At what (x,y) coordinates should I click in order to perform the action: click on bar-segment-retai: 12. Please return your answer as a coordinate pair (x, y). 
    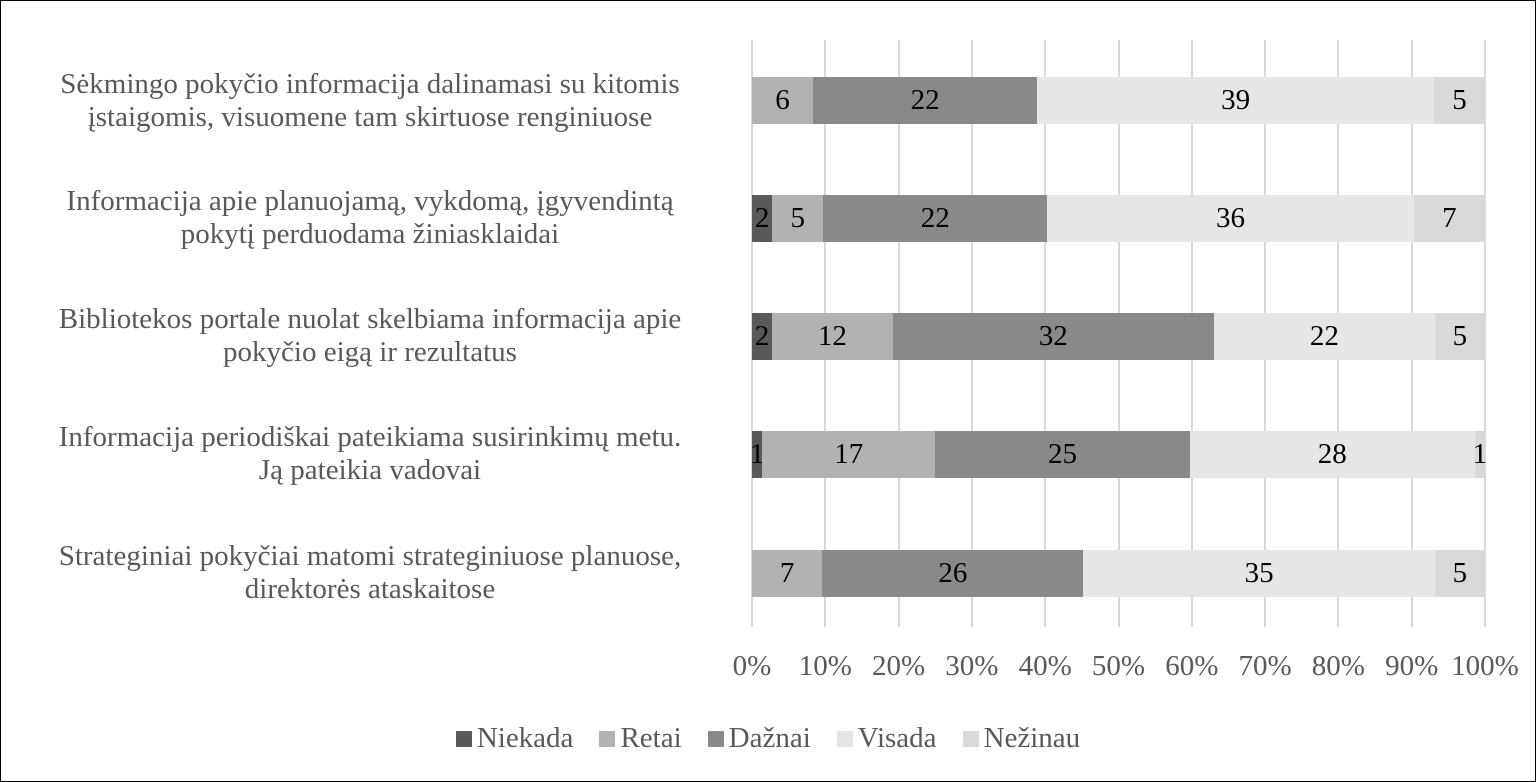
    Looking at the image, I should click on (832, 336).